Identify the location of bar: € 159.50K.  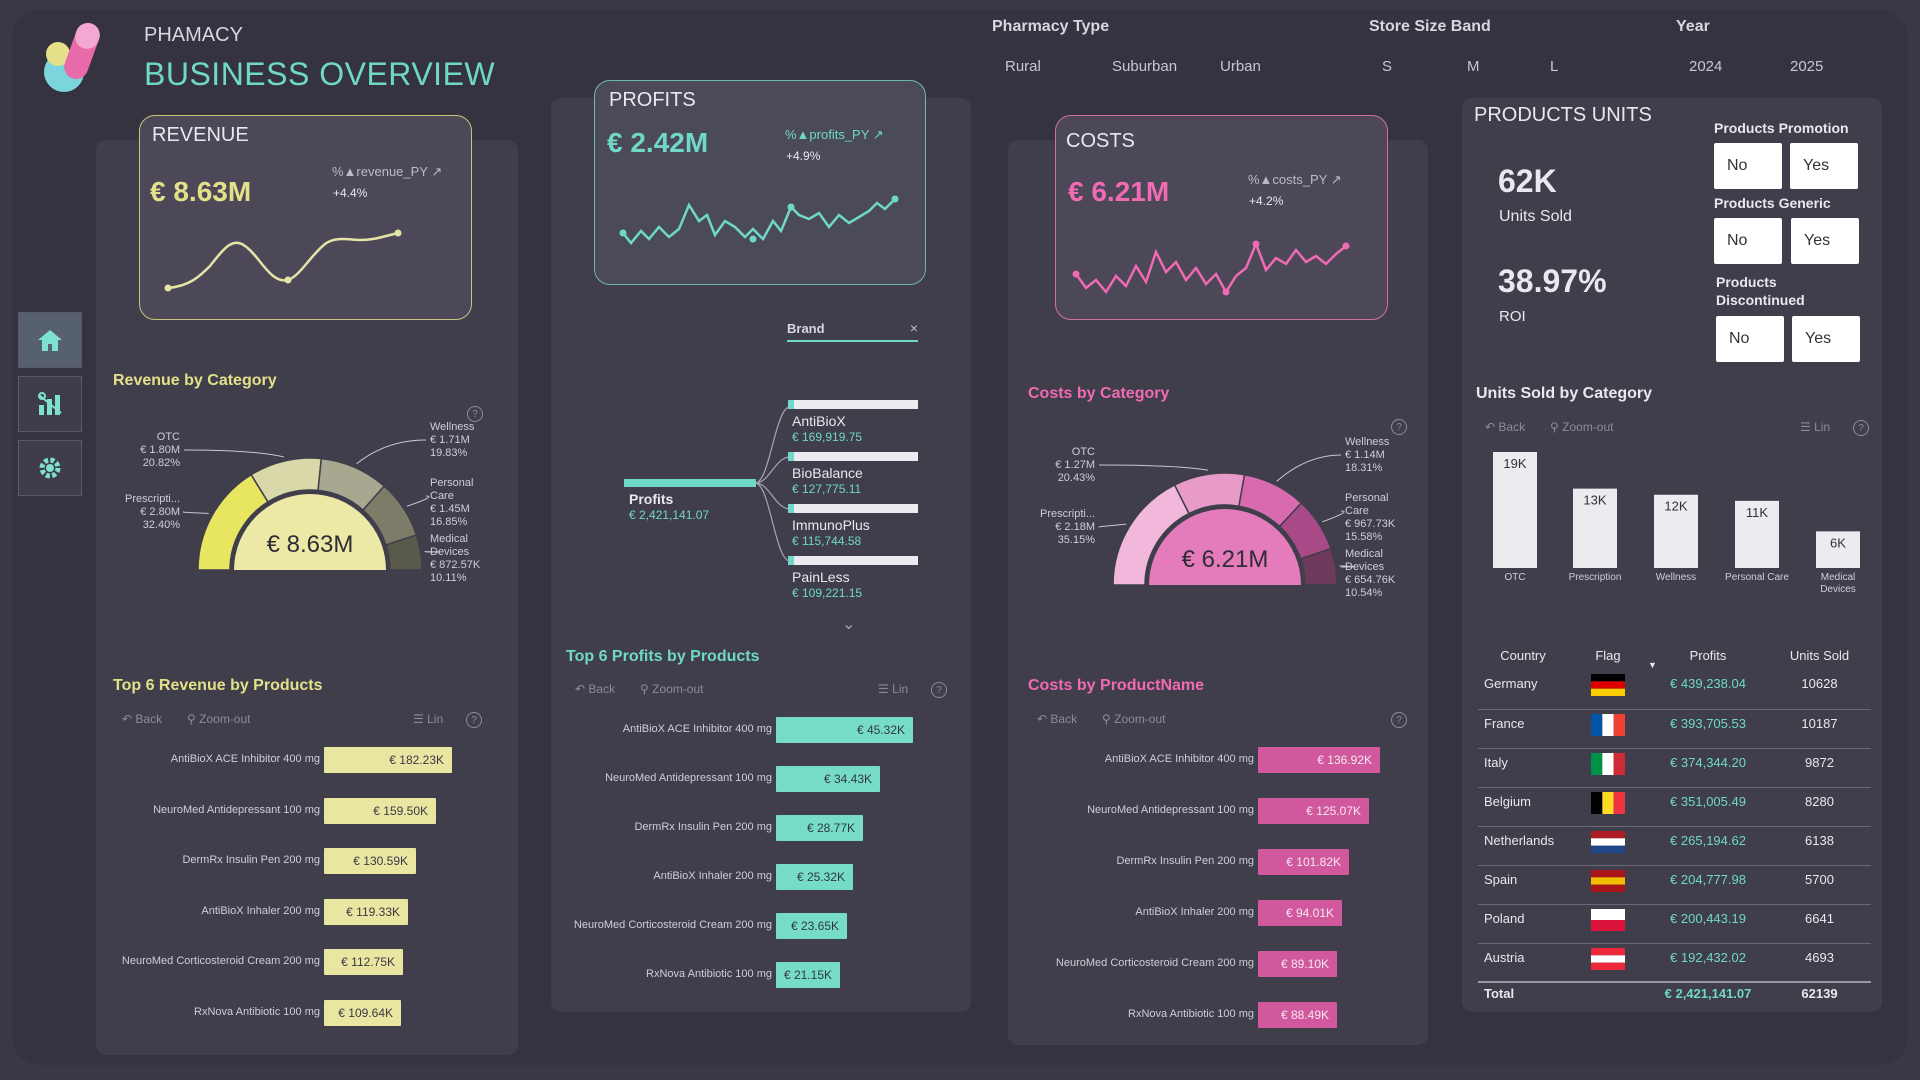
(380, 810).